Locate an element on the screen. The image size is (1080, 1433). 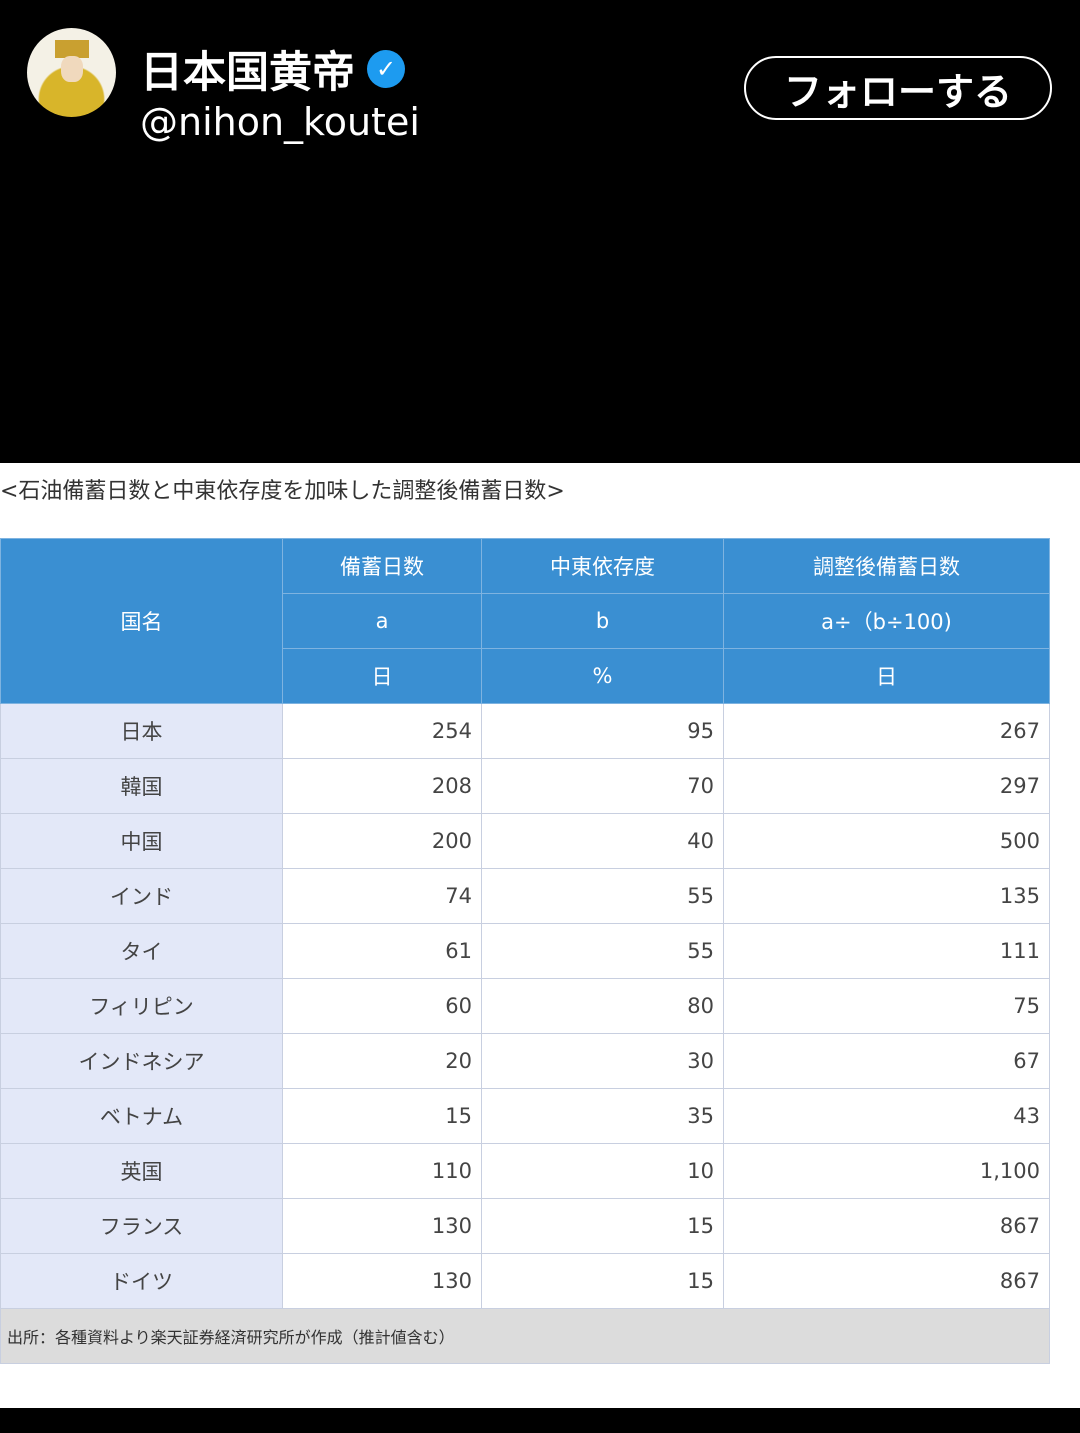
display-name: 日本国黄帝 ✓ is located at coordinates (272, 69).